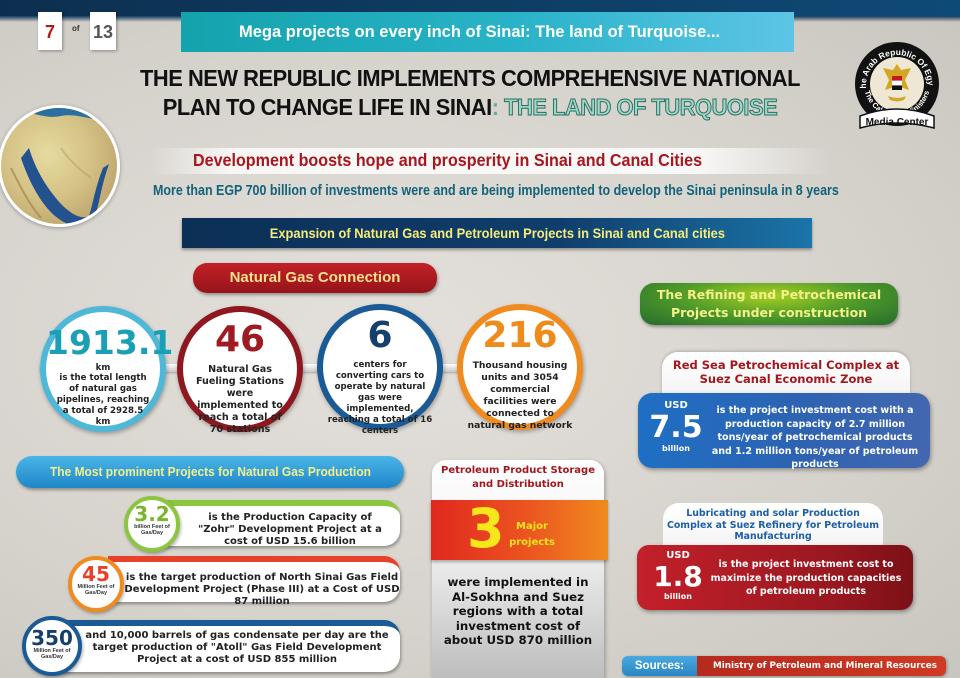 This screenshot has height=678, width=960. Describe the element at coordinates (240, 339) in the screenshot. I see `stat-value: 46` at that location.